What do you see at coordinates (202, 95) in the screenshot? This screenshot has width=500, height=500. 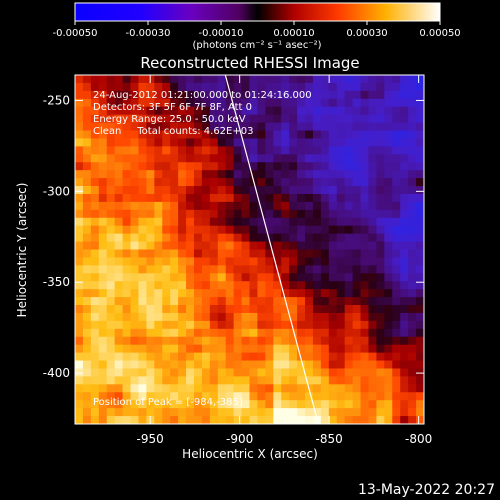 I see `annotation-time-range: 24-Aug-2012 01:21:00.000 to 01:24:16.000` at bounding box center [202, 95].